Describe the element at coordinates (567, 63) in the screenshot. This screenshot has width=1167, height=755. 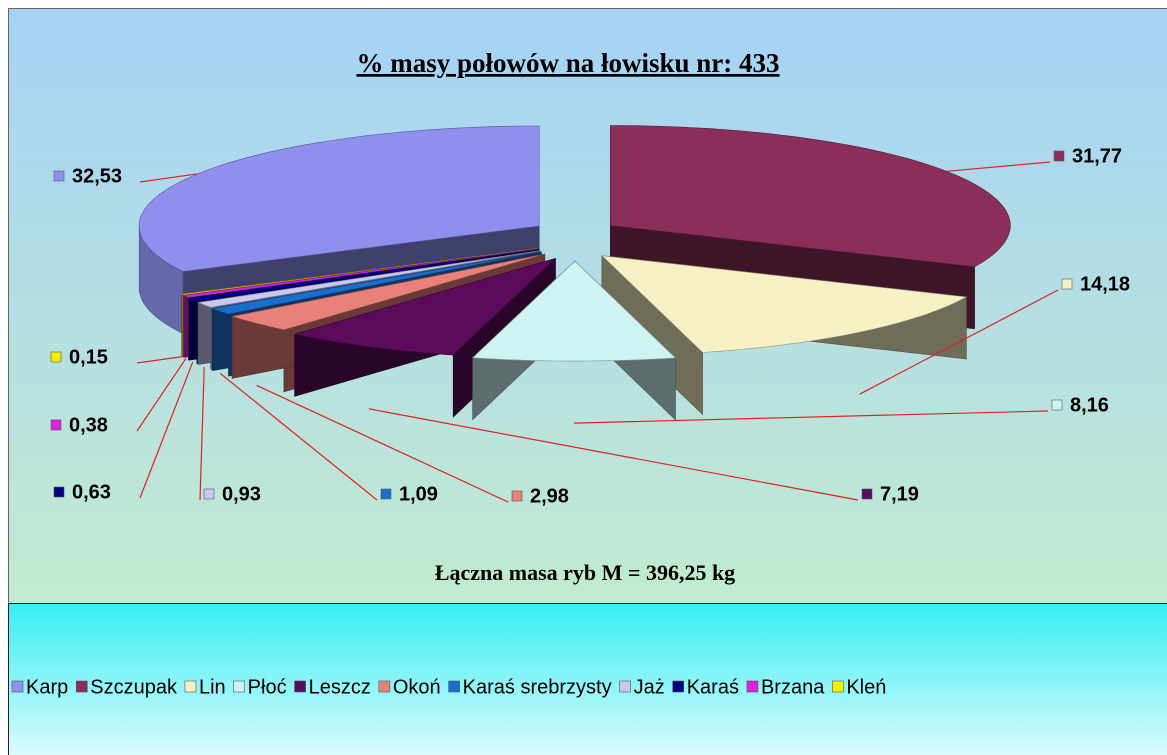
I see `chart-title: % masy połowów na łowisku nr: 433` at that location.